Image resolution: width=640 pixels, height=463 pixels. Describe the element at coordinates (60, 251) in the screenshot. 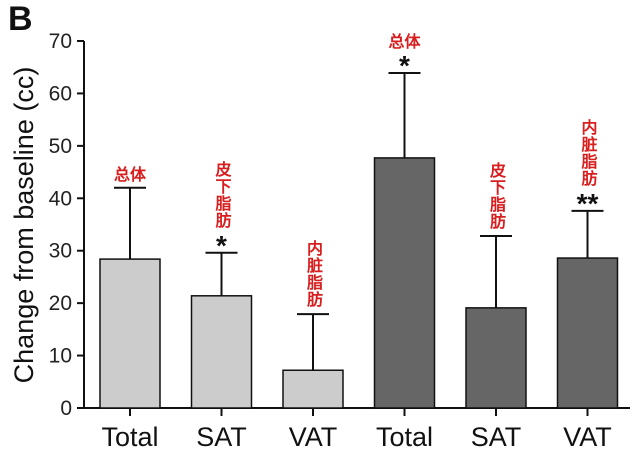

I see `y-tick-label: 30` at that location.